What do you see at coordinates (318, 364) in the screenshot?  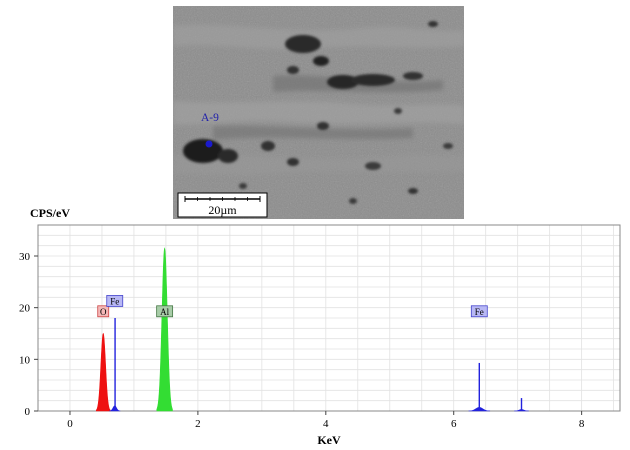 I see `element-markers` at bounding box center [318, 364].